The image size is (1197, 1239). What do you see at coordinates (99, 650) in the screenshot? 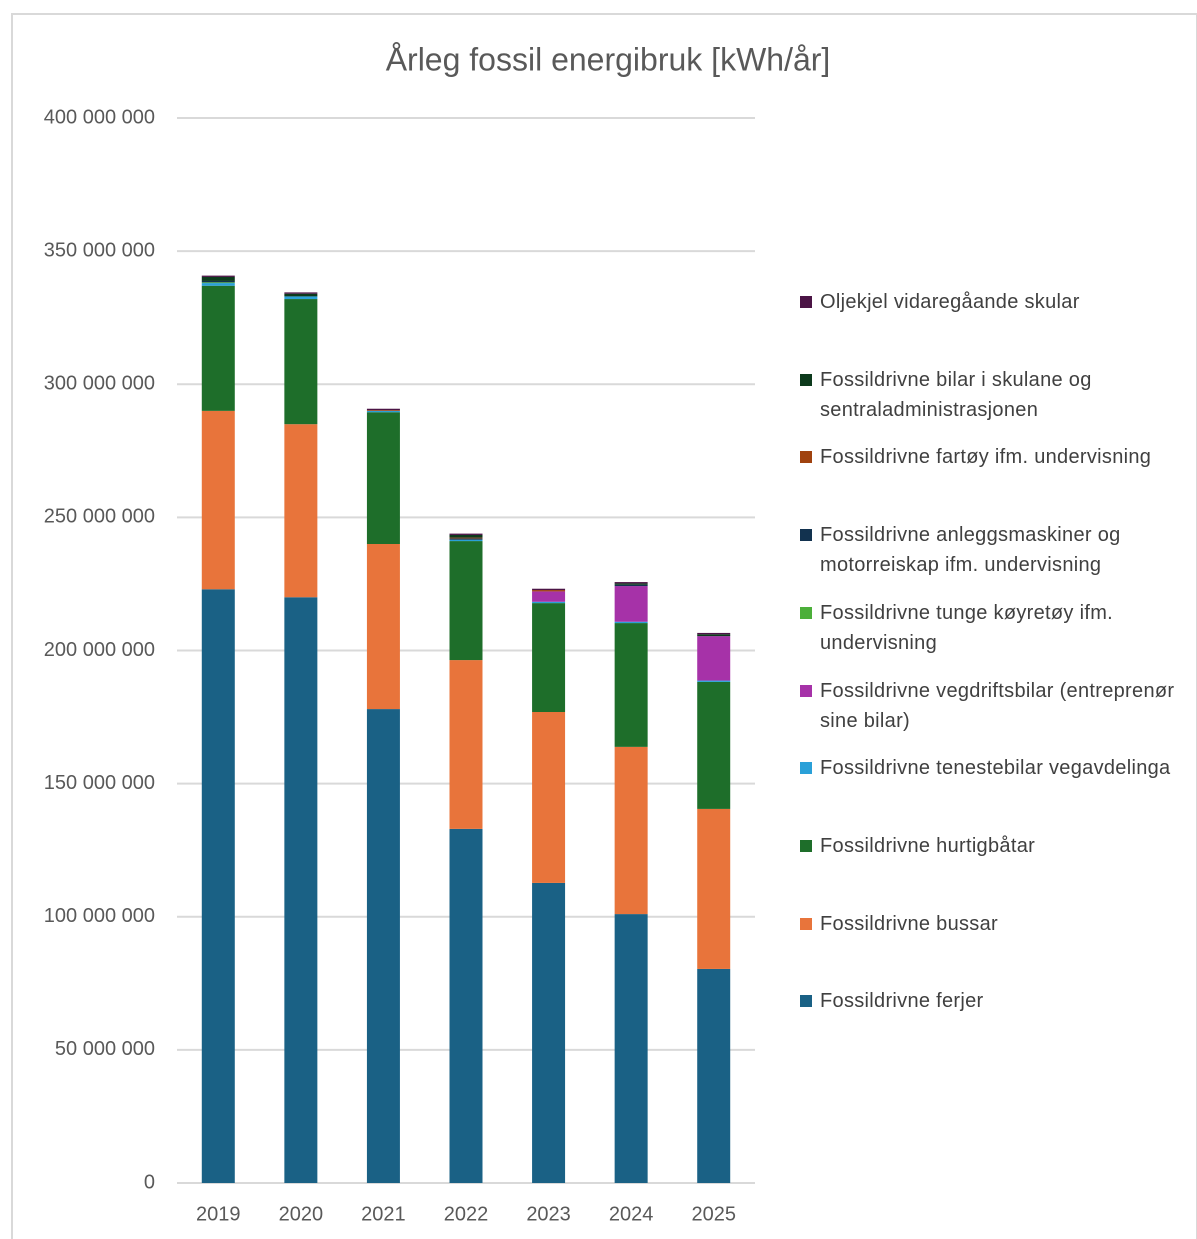
I see `y-tick-label: 200 000 000` at bounding box center [99, 650].